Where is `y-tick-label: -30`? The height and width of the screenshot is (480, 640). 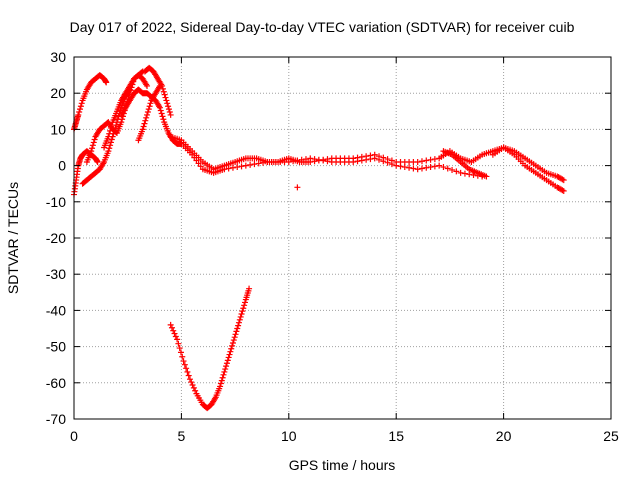 y-tick-label: -30 is located at coordinates (56, 274).